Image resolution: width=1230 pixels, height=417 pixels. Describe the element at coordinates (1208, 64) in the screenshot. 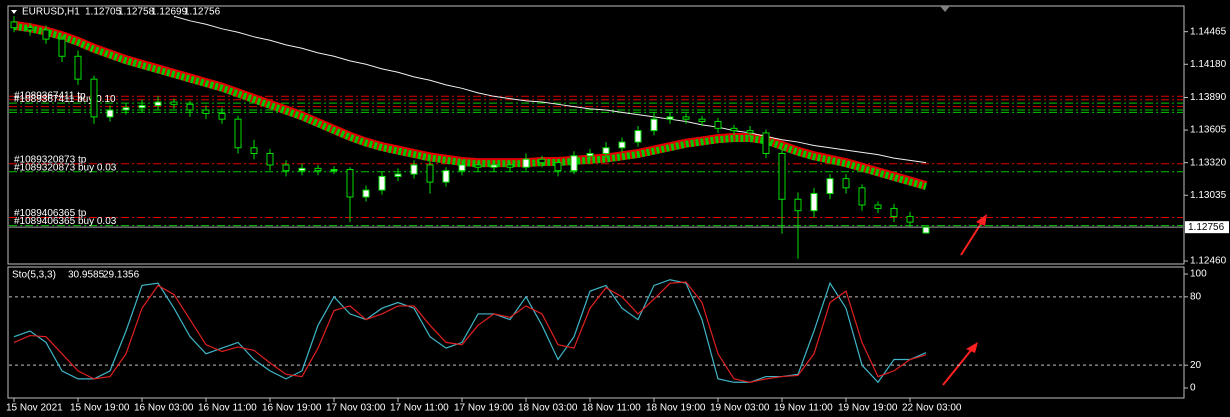

I see `y-tick-label: 1.14180` at that location.